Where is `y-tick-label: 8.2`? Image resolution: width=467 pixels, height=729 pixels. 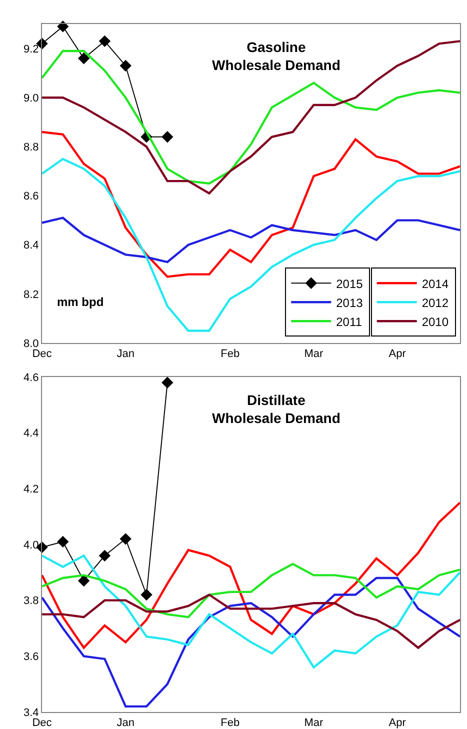
y-tick-label: 8.2 is located at coordinates (31, 294).